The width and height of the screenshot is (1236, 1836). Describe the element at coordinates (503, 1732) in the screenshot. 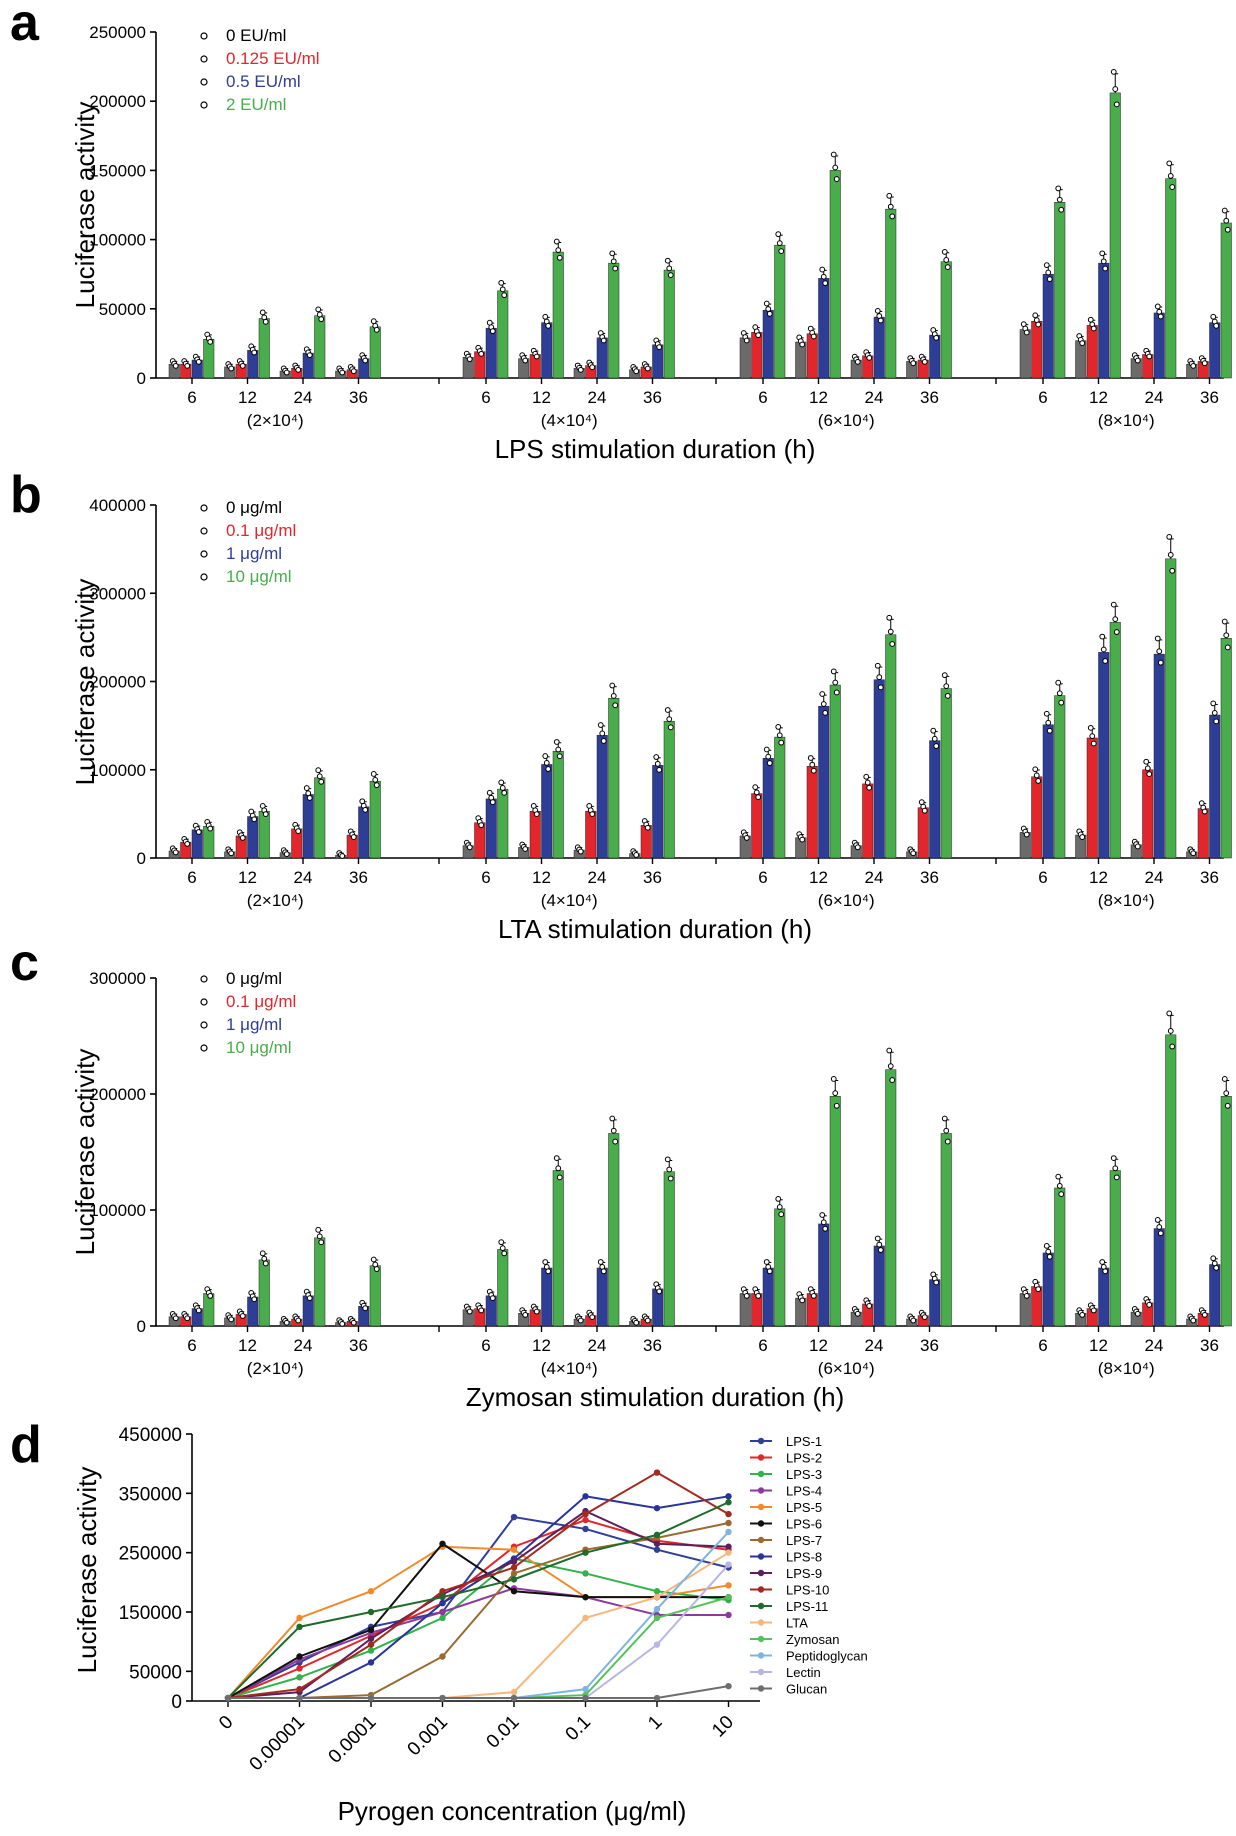

I see `x-tick-label: 0.01` at that location.